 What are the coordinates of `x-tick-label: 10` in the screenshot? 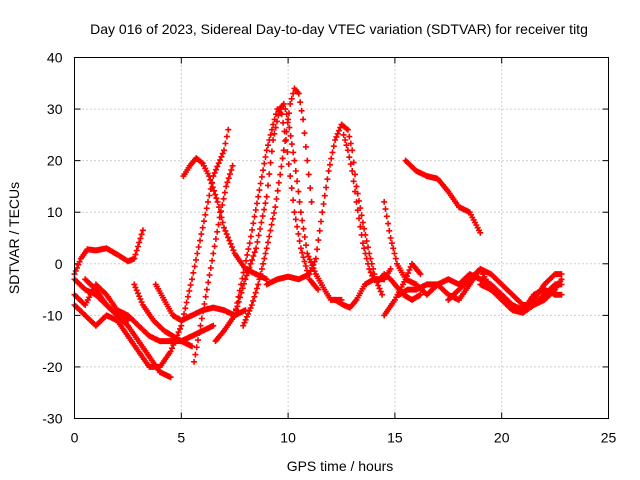 It's located at (288, 438).